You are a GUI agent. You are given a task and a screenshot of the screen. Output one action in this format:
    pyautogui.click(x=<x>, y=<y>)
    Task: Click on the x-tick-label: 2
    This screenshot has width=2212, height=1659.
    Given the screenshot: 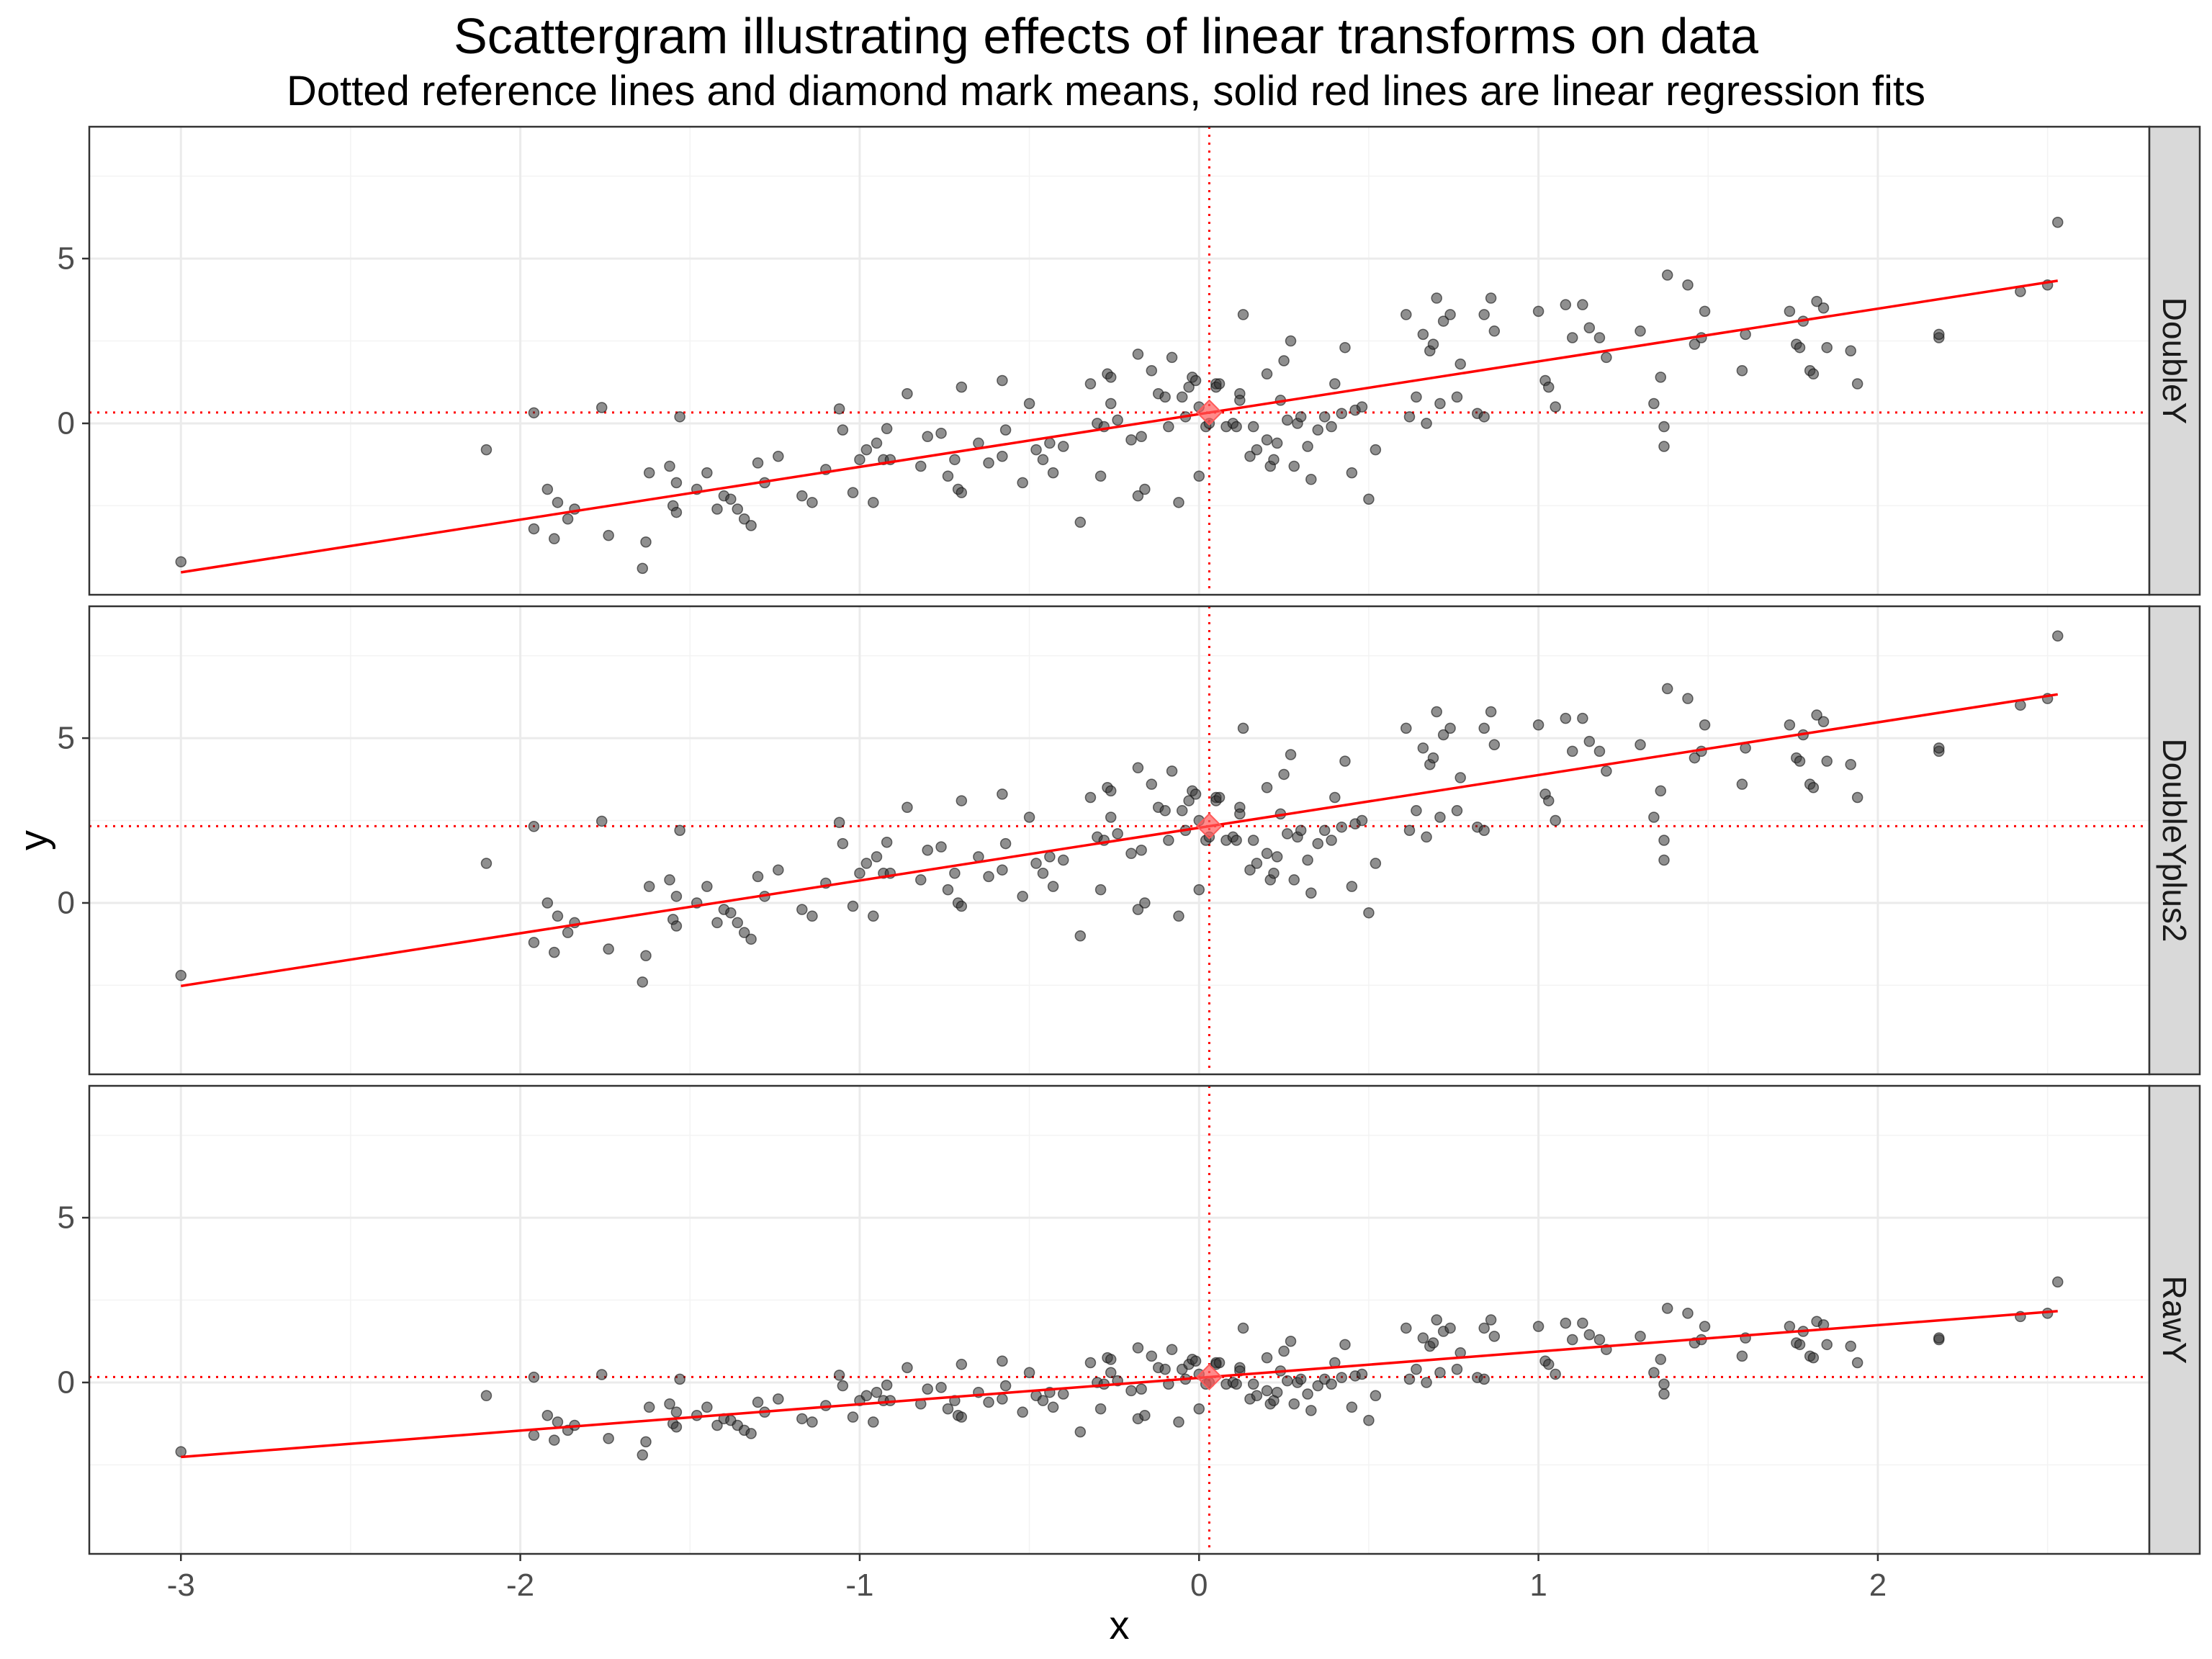 What is the action you would take?
    pyautogui.click(x=1878, y=1586)
    